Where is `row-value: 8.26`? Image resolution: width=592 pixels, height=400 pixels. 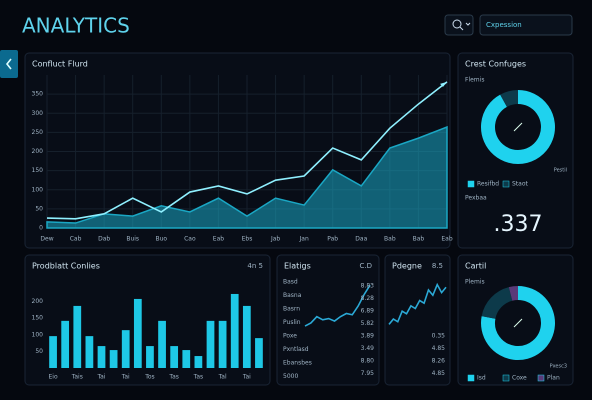 row-value: 8.26 is located at coordinates (439, 361).